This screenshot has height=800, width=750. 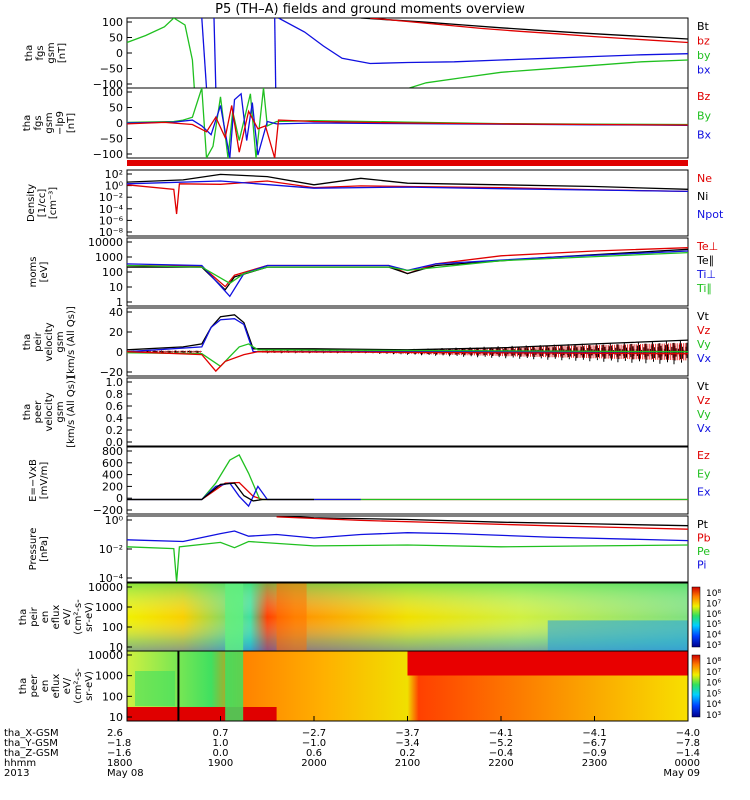 What do you see at coordinates (221, 753) in the screenshot?
I see `time-axis-value: 0.0` at bounding box center [221, 753].